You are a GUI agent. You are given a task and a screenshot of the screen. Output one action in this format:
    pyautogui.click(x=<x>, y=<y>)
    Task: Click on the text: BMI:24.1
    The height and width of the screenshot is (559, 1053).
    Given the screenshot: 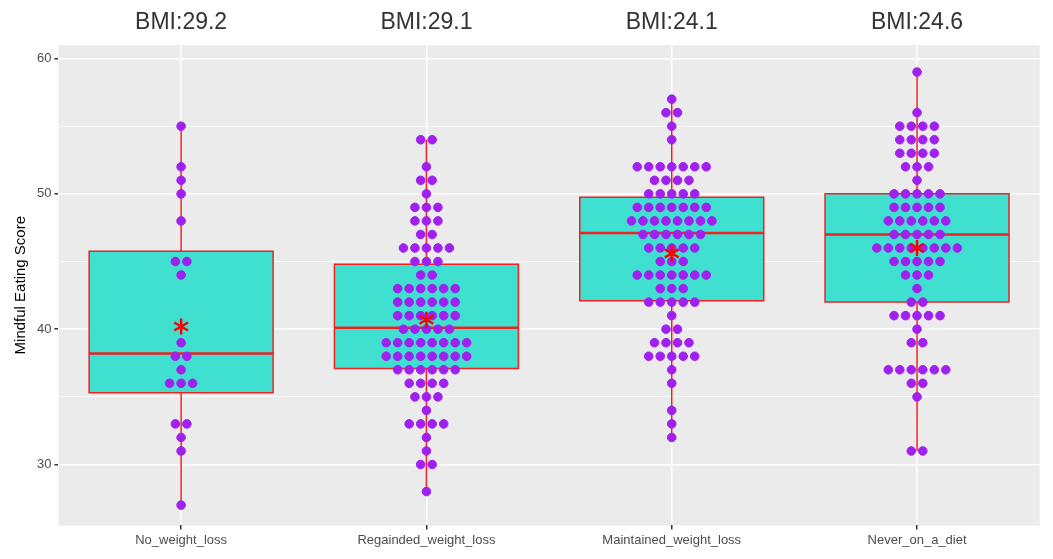 What is the action you would take?
    pyautogui.click(x=671, y=21)
    